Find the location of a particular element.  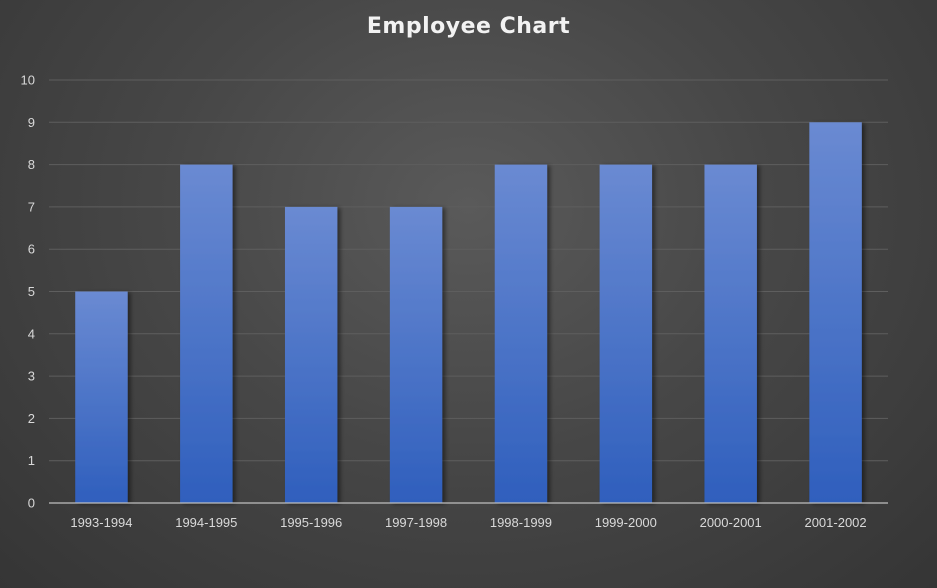

y-tick-label: 9 is located at coordinates (31, 122).